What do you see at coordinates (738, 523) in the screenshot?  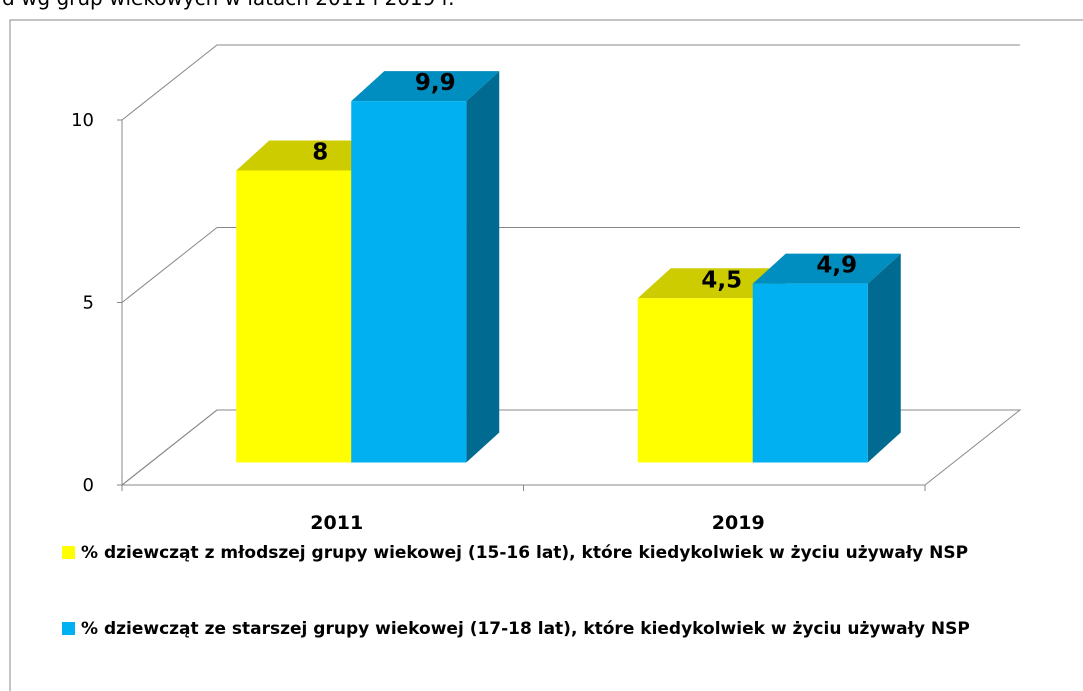 I see `x-tick-label: 2019` at bounding box center [738, 523].